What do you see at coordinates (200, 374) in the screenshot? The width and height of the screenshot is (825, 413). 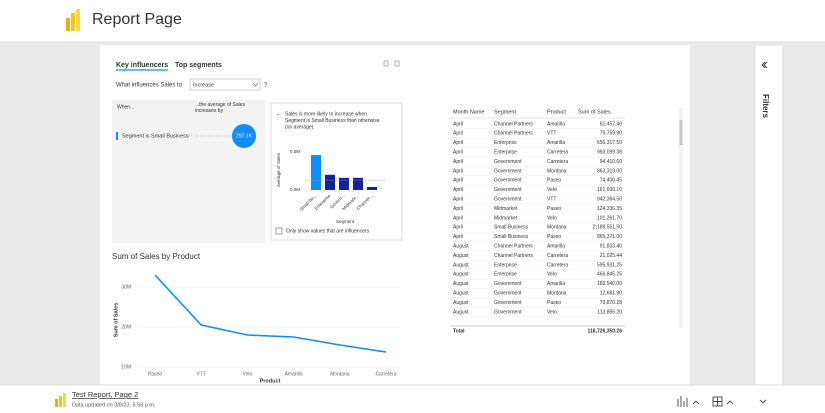 I see `x-tick-label: VTT` at bounding box center [200, 374].